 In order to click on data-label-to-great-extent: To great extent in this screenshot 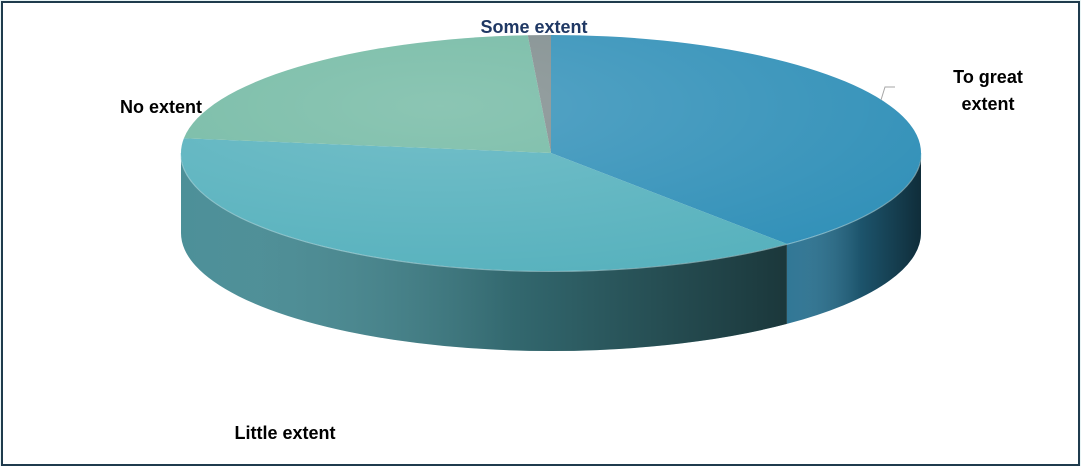, I will do `click(988, 90)`.